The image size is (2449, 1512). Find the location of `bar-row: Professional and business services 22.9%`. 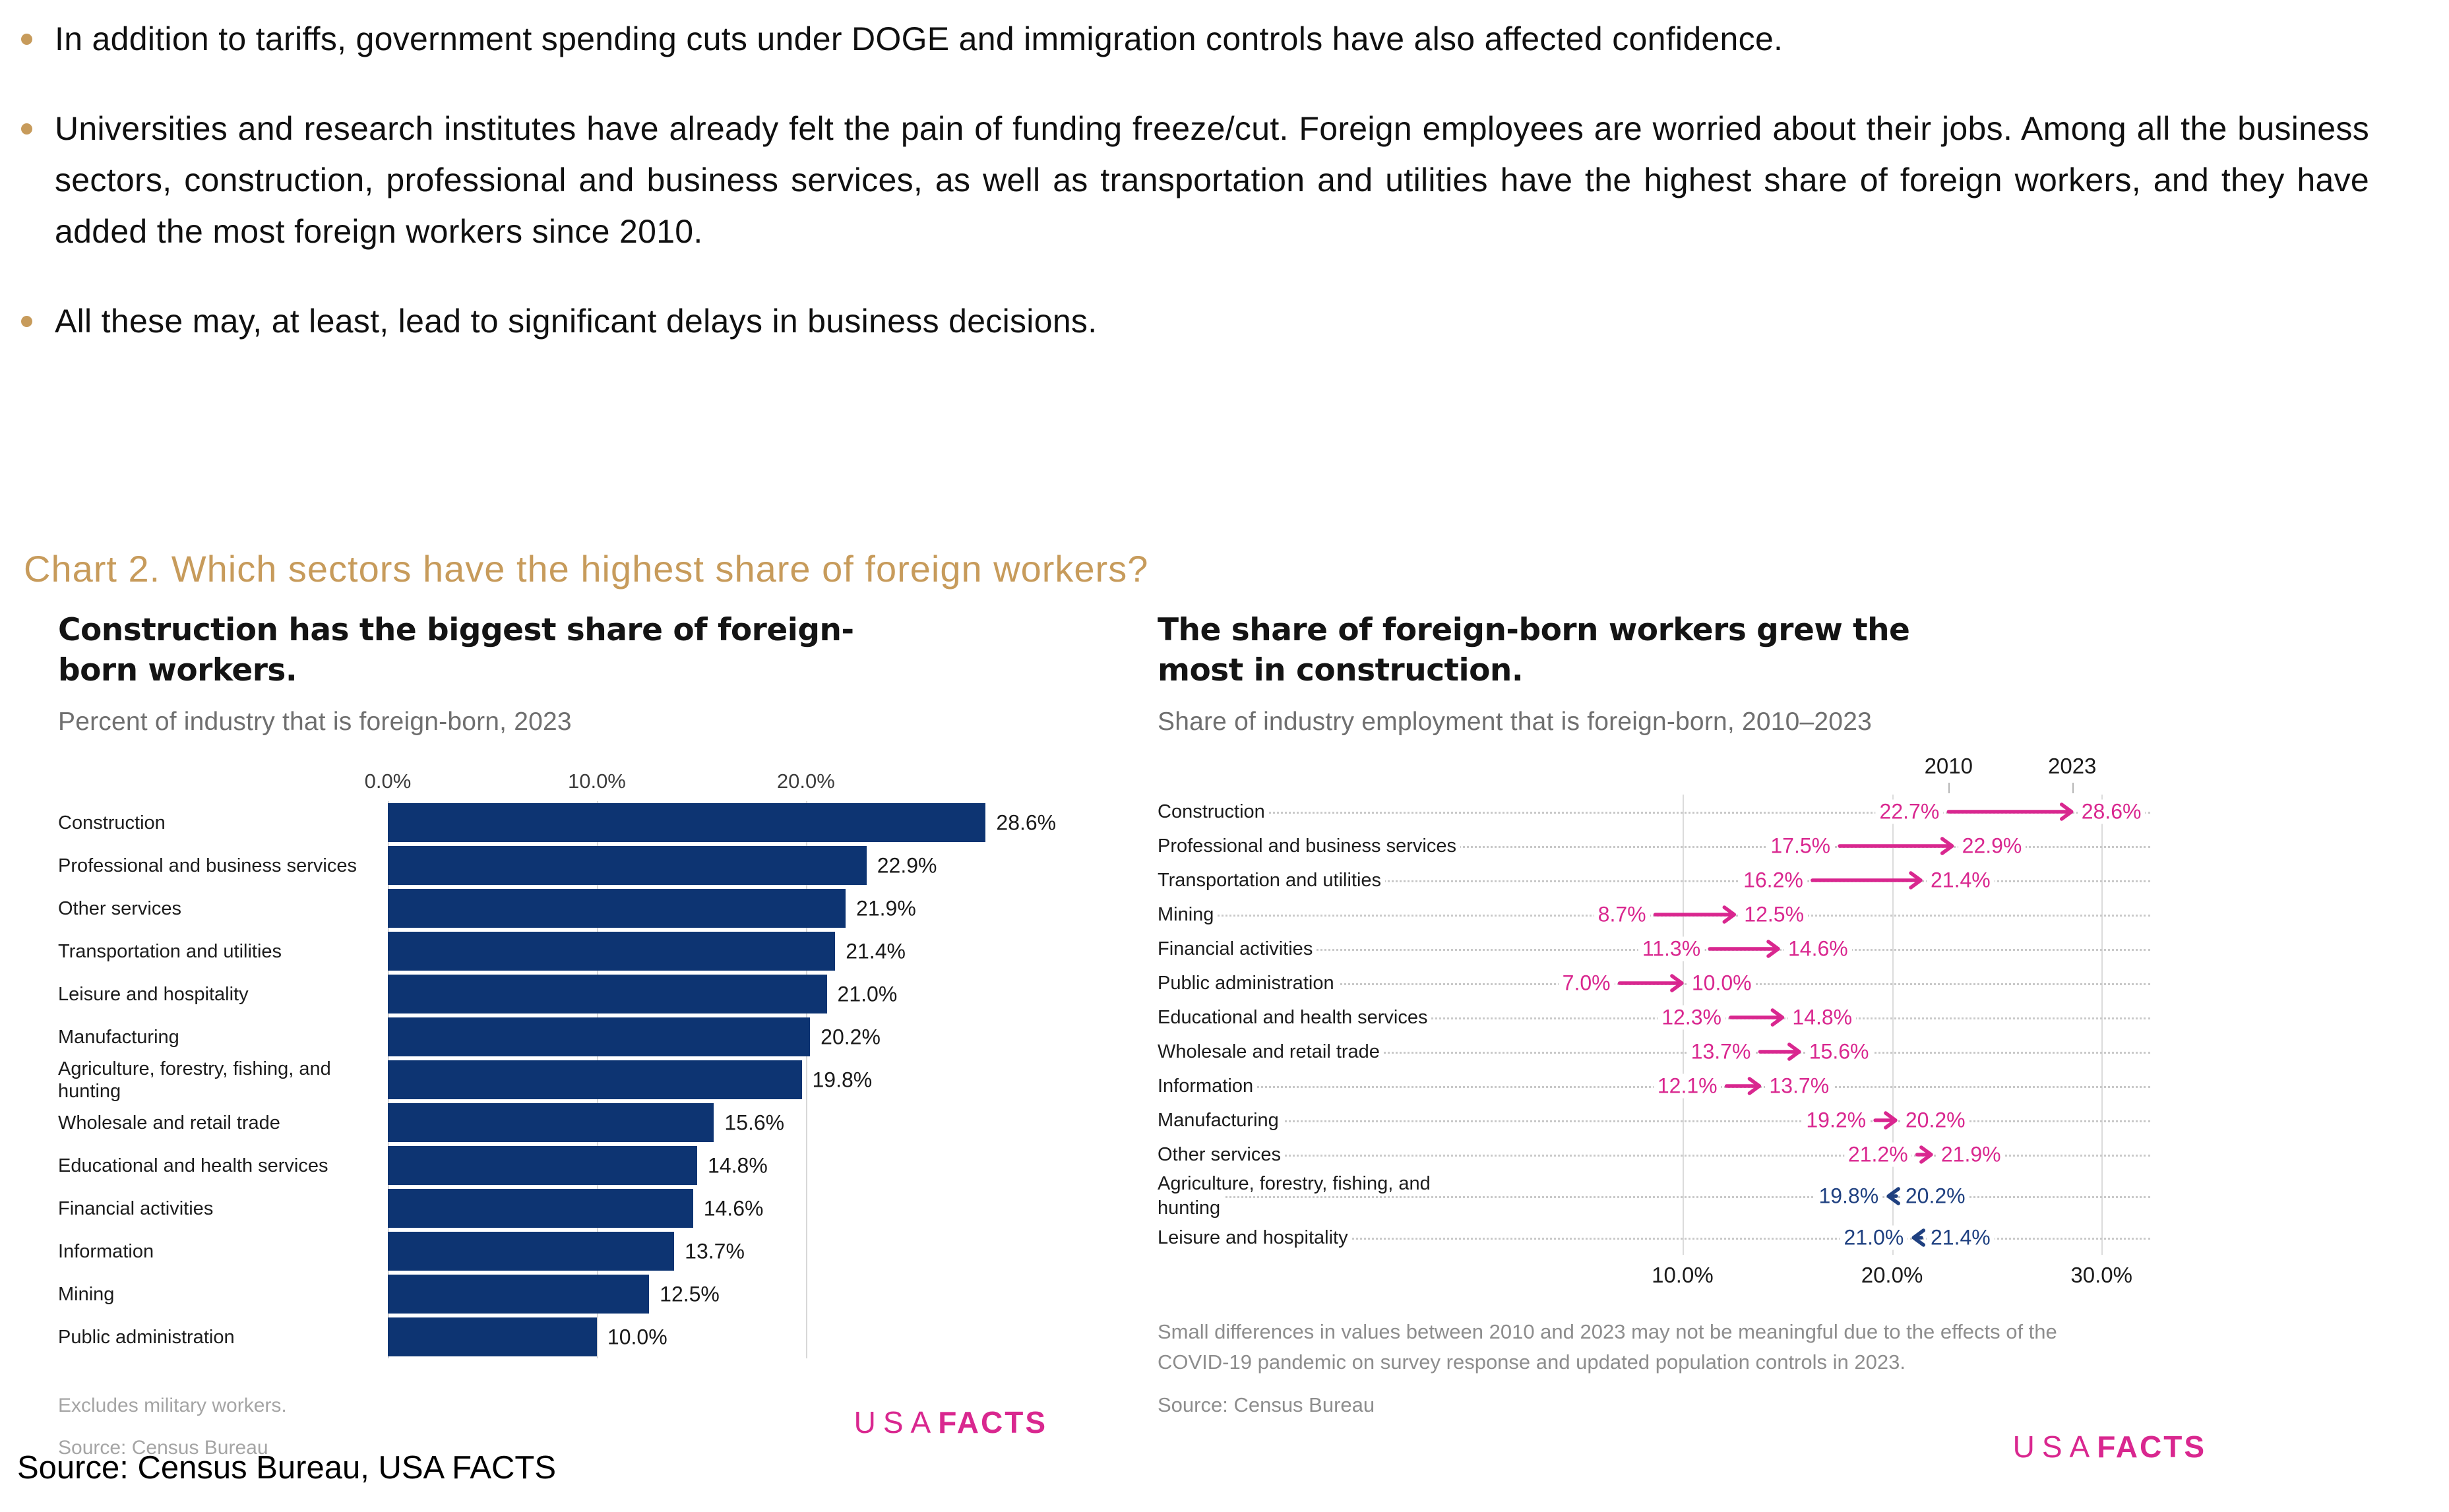

bar-row: Professional and business services 22.9% is located at coordinates (562, 865).